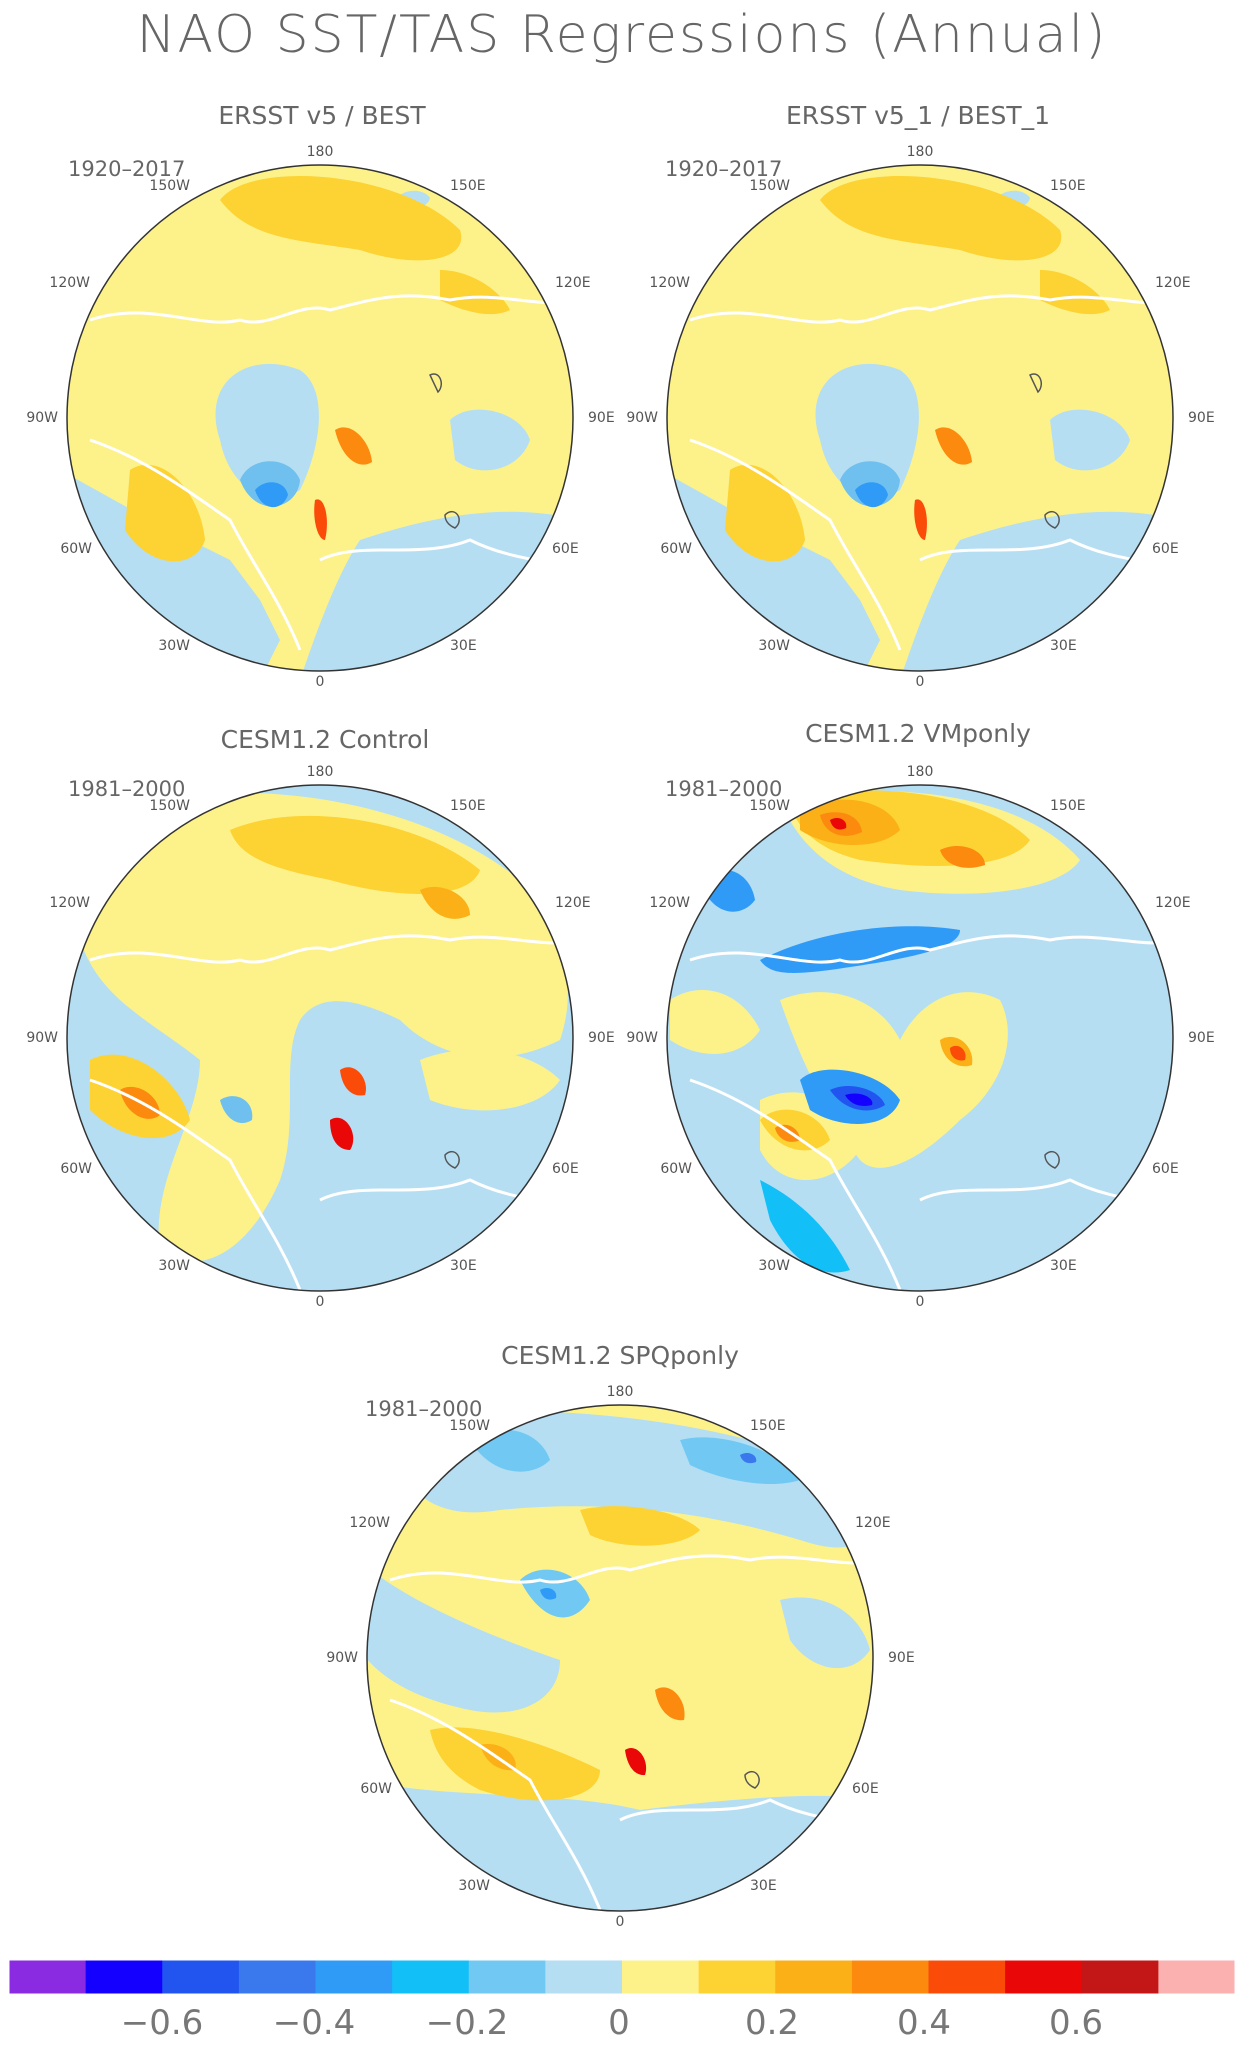 The image size is (1244, 2046). I want to click on panel-period: 1981–2000, so click(723, 789).